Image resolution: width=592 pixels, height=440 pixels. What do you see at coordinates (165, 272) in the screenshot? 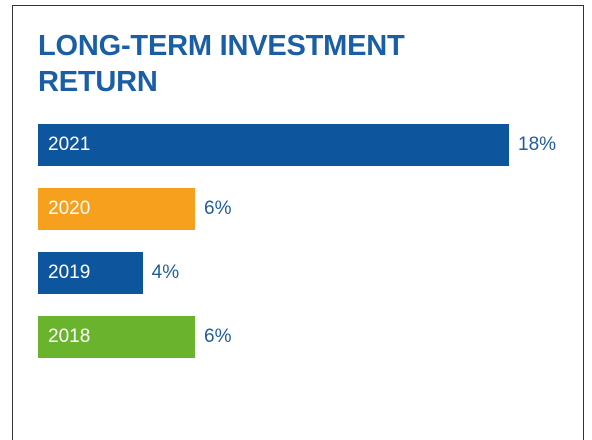
I see `value-label: 4%` at bounding box center [165, 272].